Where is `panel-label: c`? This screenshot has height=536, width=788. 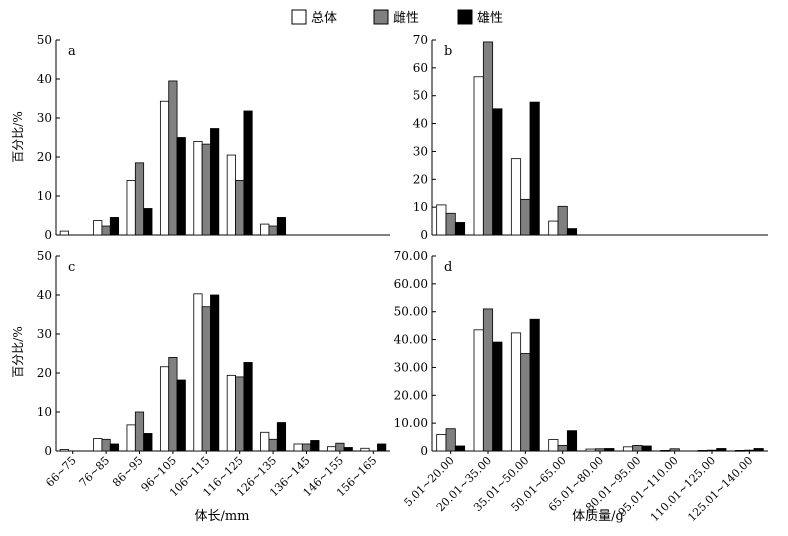
panel-label: c is located at coordinates (71, 267).